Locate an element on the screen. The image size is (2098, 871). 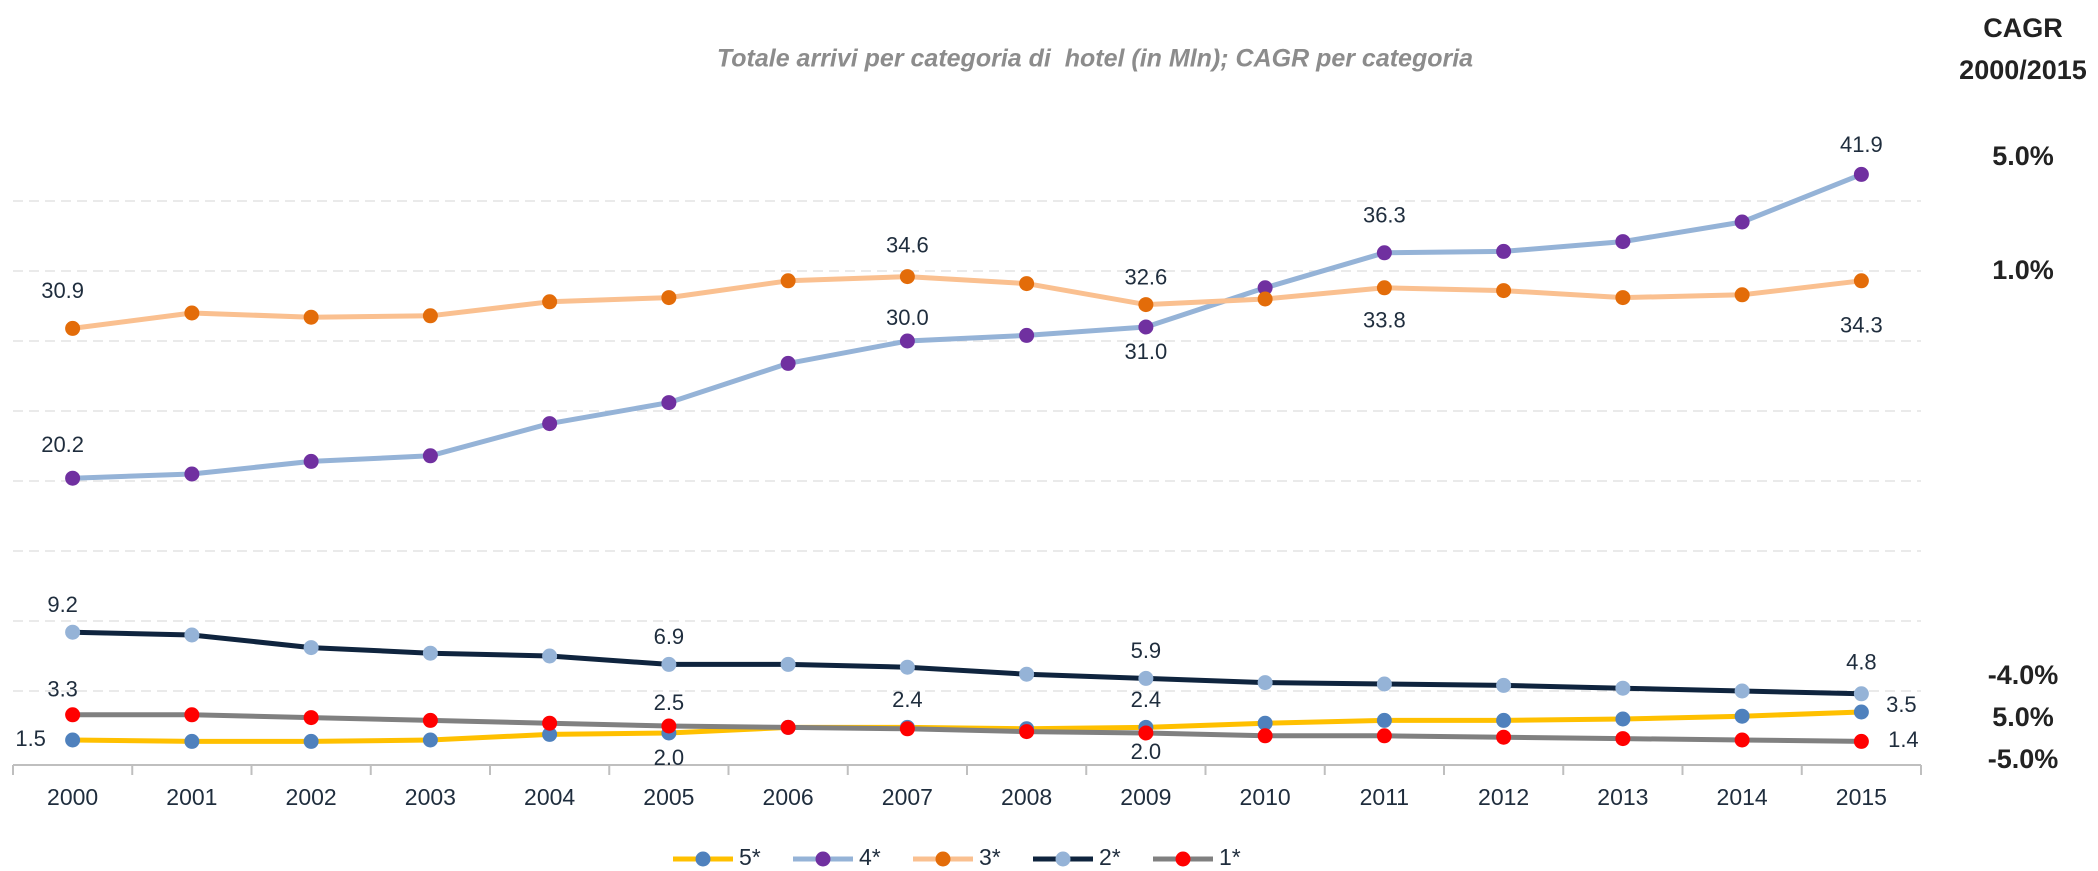
data-label: 2.4 is located at coordinates (1146, 699).